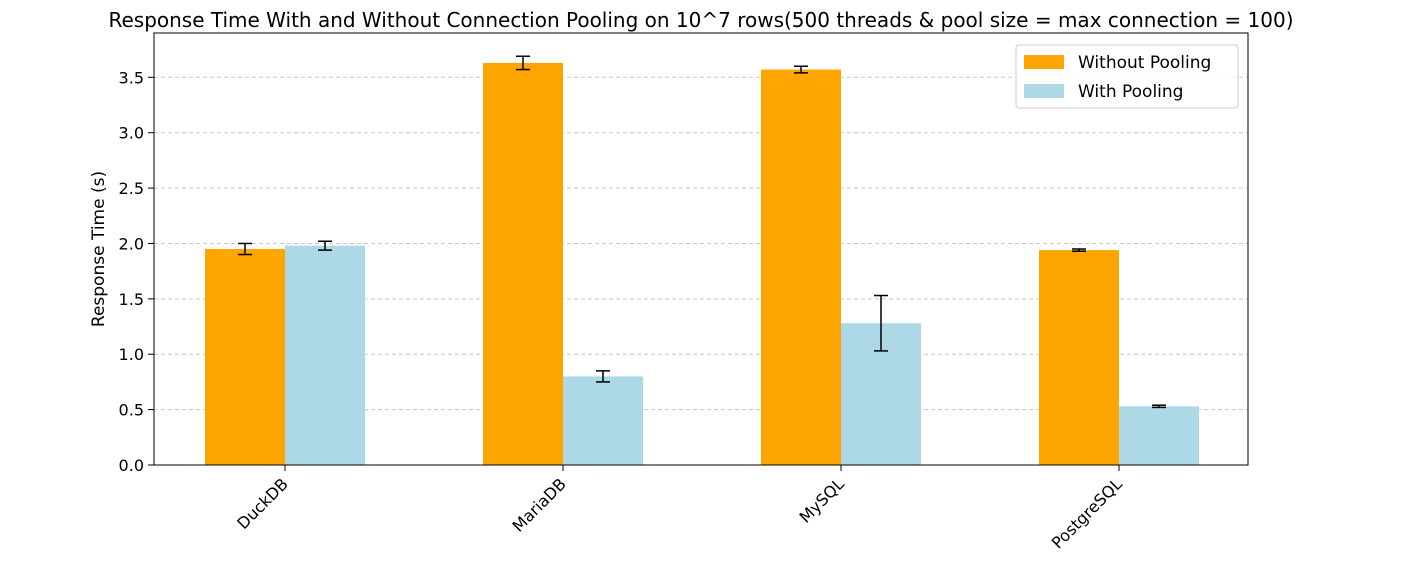 The width and height of the screenshot is (1403, 577). What do you see at coordinates (1087, 513) in the screenshot?
I see `x-tick-label: PostgreSQL` at bounding box center [1087, 513].